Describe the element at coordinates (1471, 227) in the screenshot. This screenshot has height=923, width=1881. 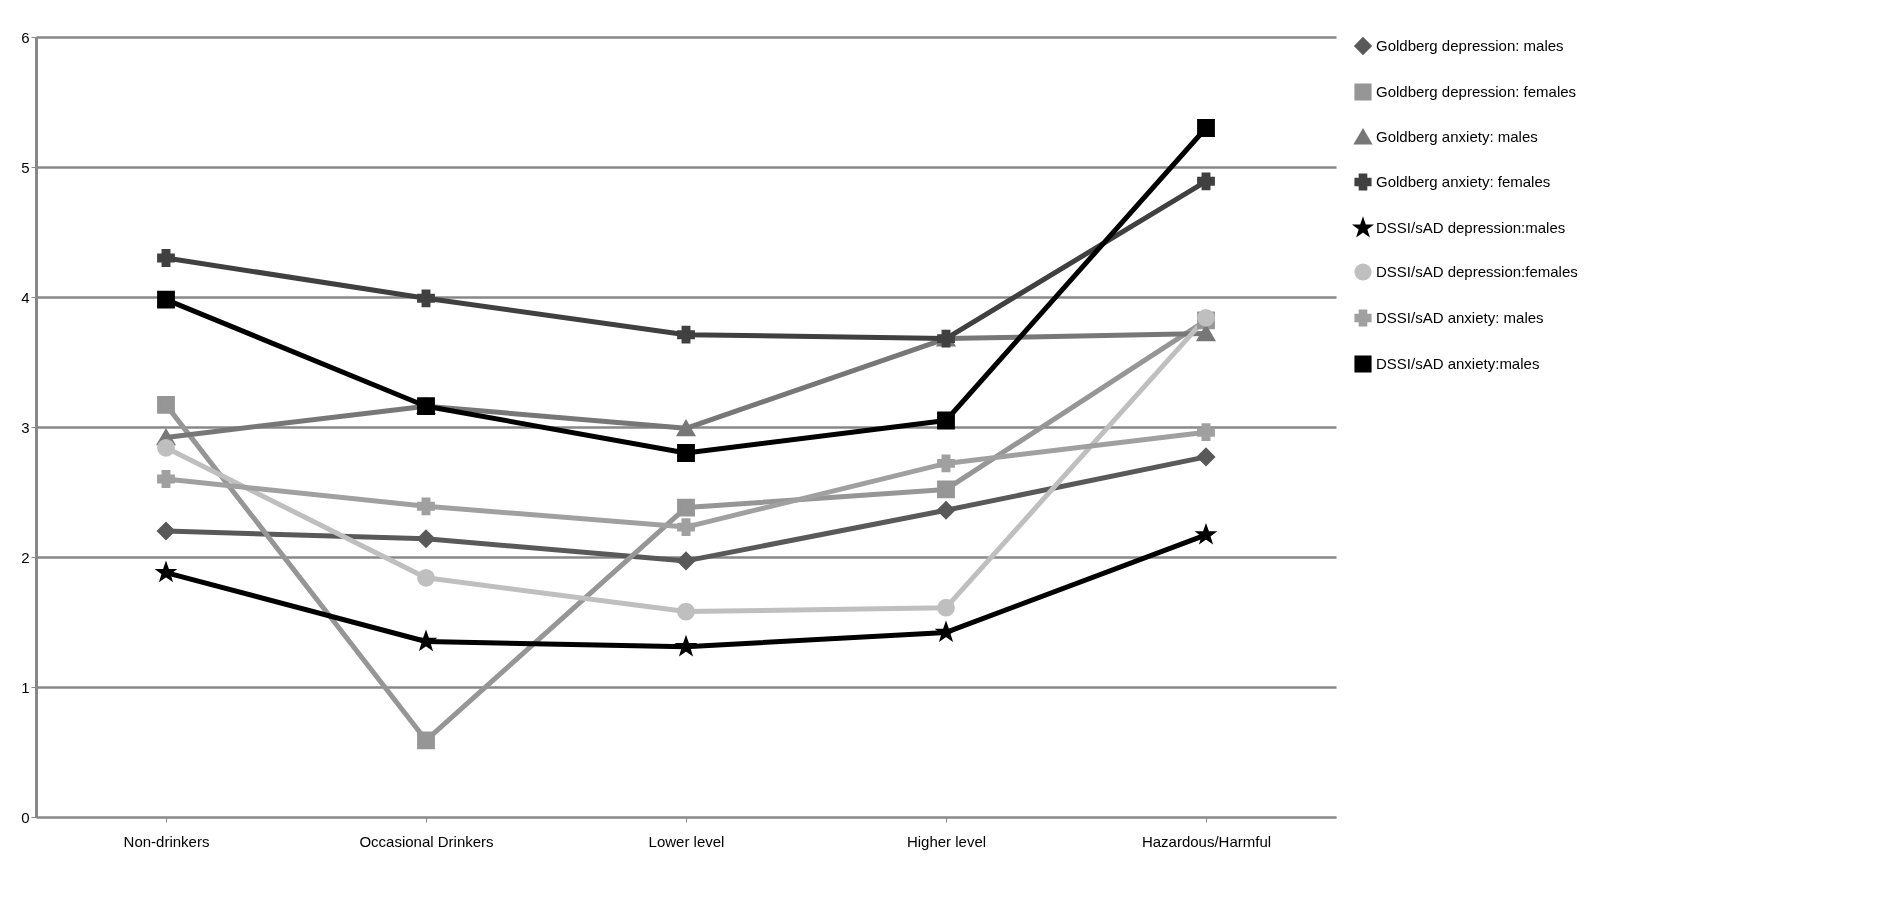
I see `legend-label: DSSI/sAD depression:males` at that location.